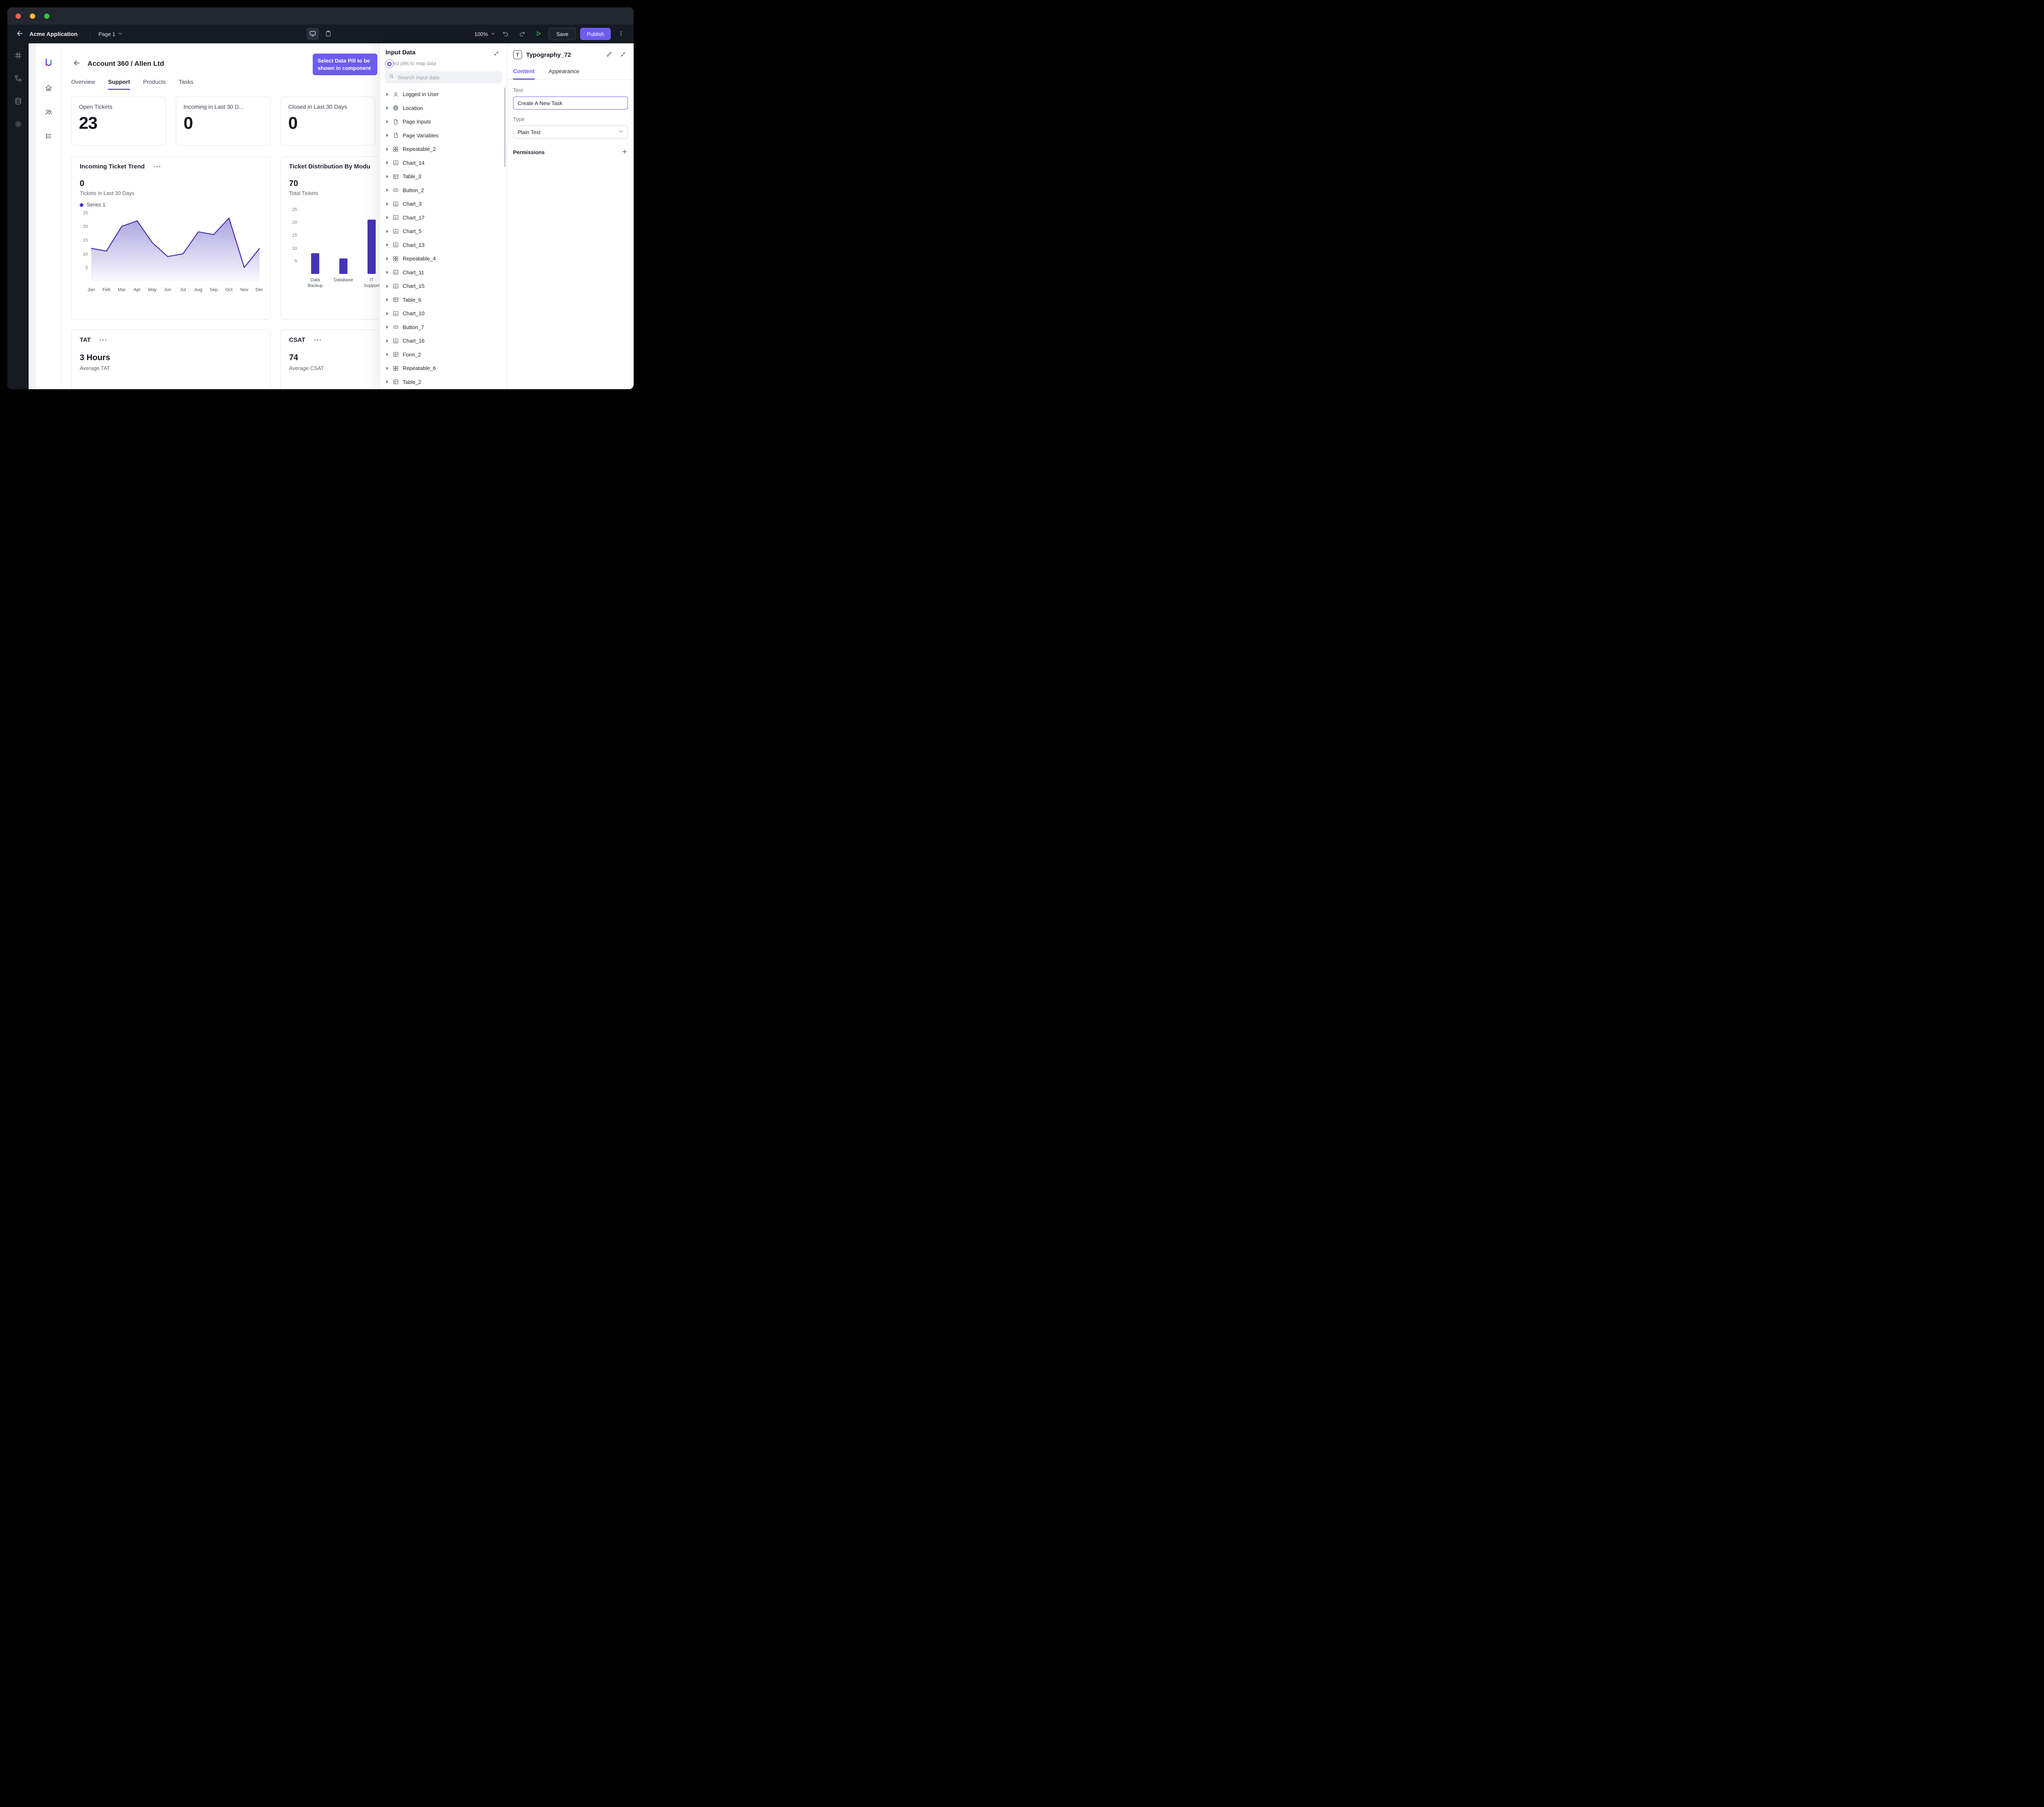 The image size is (2044, 1807). What do you see at coordinates (444, 94) in the screenshot?
I see `tree-item-logged-in-user: Logged in User` at bounding box center [444, 94].